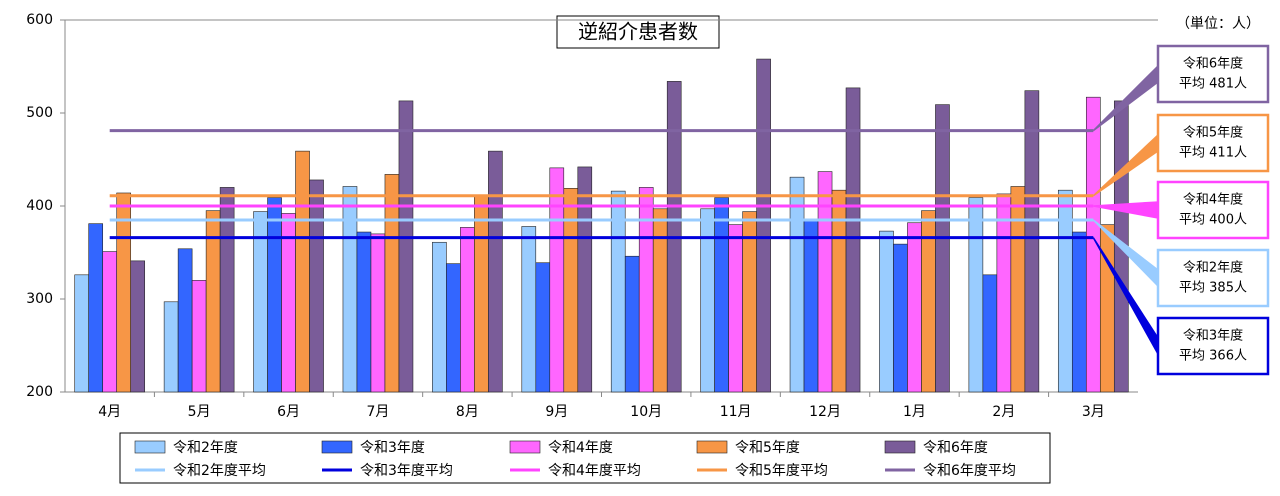 The height and width of the screenshot is (496, 1280). I want to click on title-box, so click(638, 32).